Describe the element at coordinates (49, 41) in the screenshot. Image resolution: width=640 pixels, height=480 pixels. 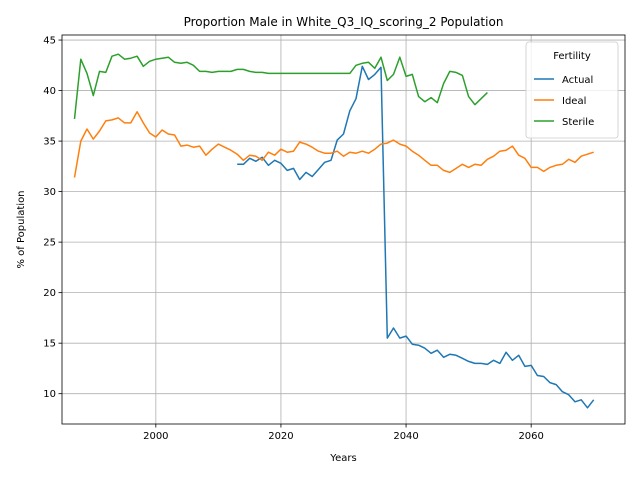
I see `y-tick-label: 45` at that location.